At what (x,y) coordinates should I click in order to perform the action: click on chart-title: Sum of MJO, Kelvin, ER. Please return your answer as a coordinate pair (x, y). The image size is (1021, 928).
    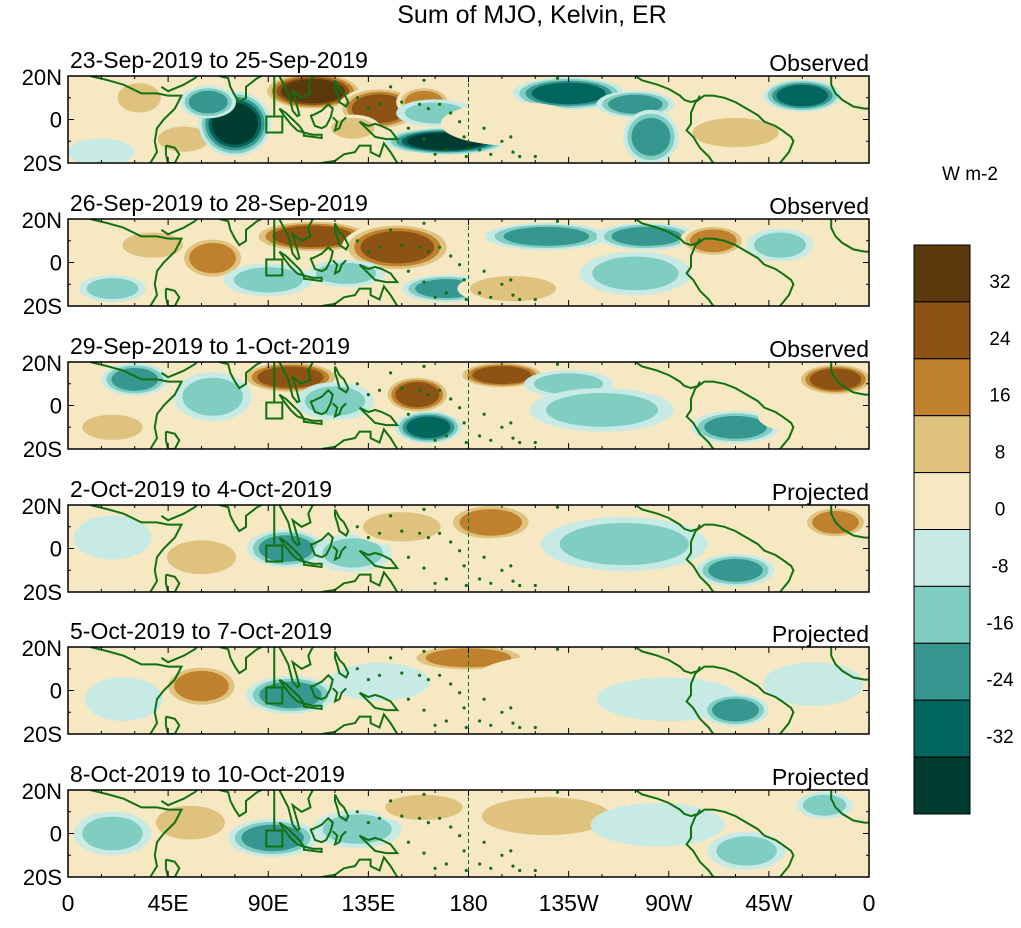
    Looking at the image, I should click on (532, 15).